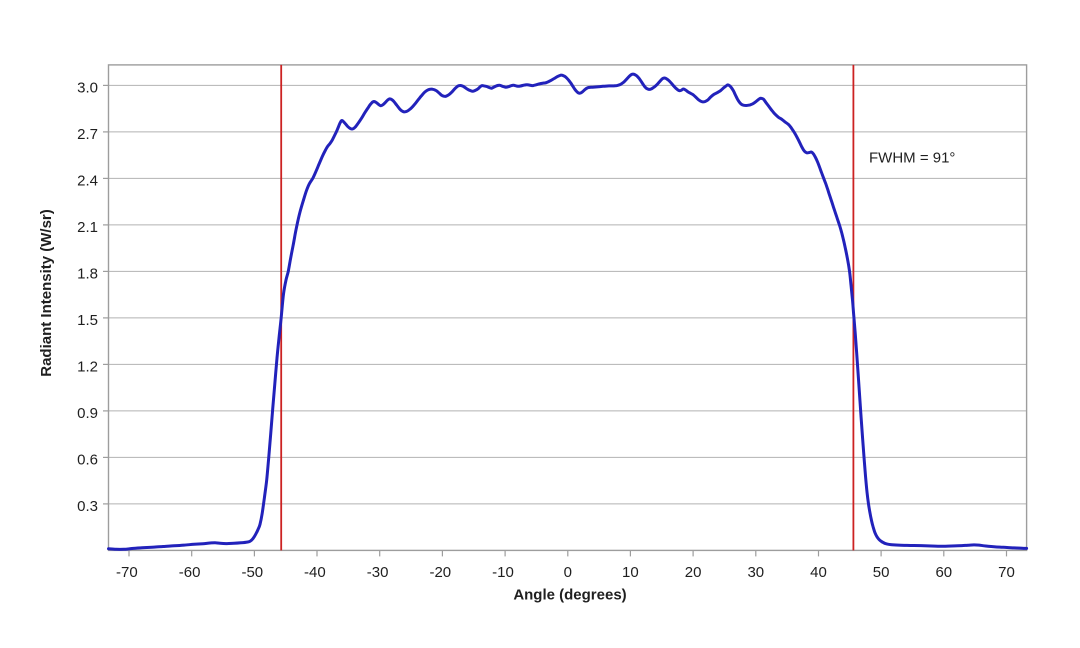 This screenshot has height=648, width=1080. What do you see at coordinates (127, 572) in the screenshot?
I see `svg-text: -70` at bounding box center [127, 572].